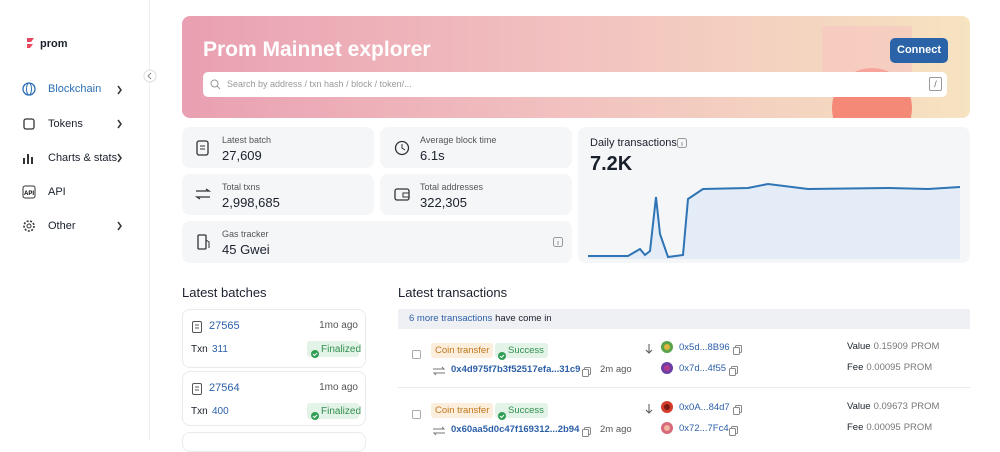 The image size is (1000, 452). Describe the element at coordinates (515, 429) in the screenshot. I see `tx-hash: 0x60aa5d0c47f169312...2b94` at that location.